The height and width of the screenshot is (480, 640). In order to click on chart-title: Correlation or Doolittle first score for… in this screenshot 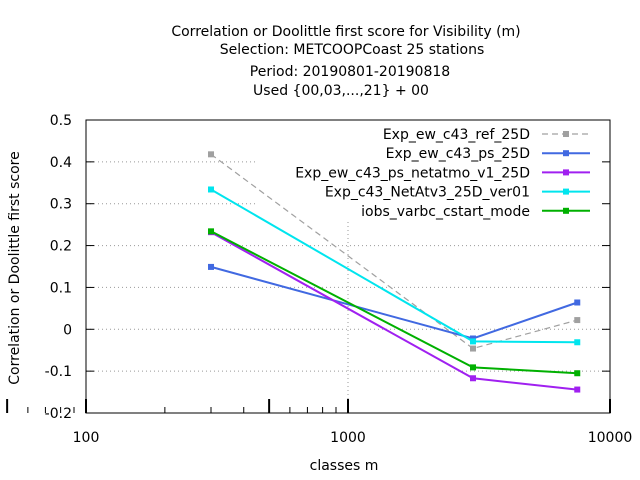, I will do `click(345, 61)`.